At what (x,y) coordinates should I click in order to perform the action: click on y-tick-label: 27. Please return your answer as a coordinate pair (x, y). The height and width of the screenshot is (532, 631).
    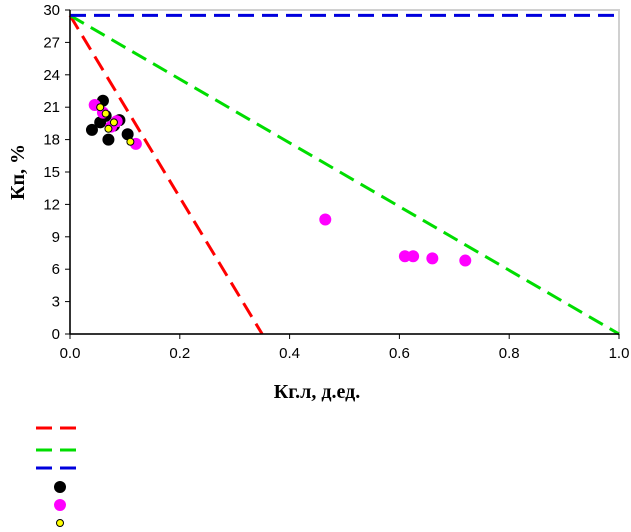
    Looking at the image, I should click on (51, 42).